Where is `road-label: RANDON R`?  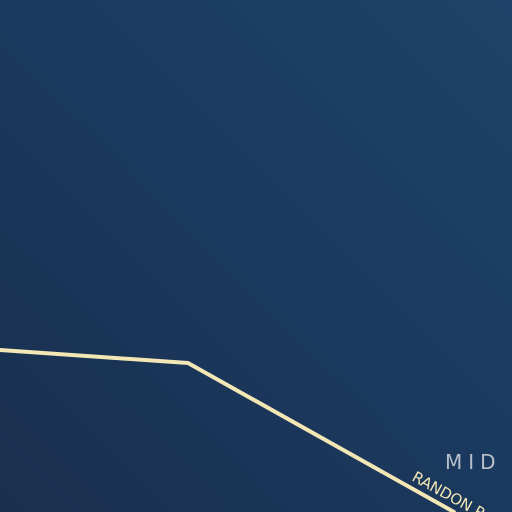 road-label: RANDON R is located at coordinates (449, 490).